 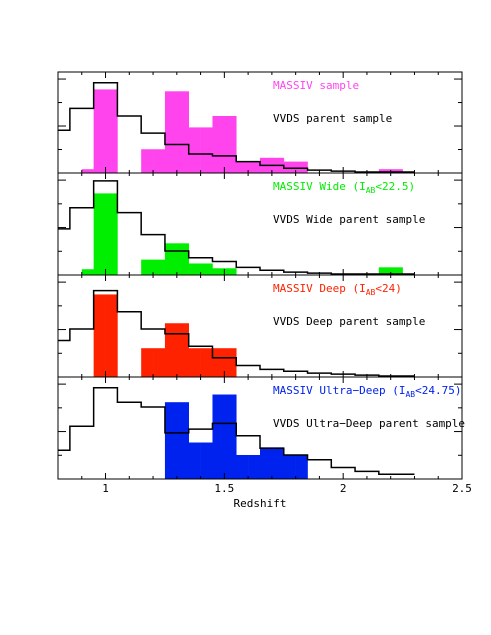 I want to click on x-tick-label: 1.5, so click(x=224, y=488).